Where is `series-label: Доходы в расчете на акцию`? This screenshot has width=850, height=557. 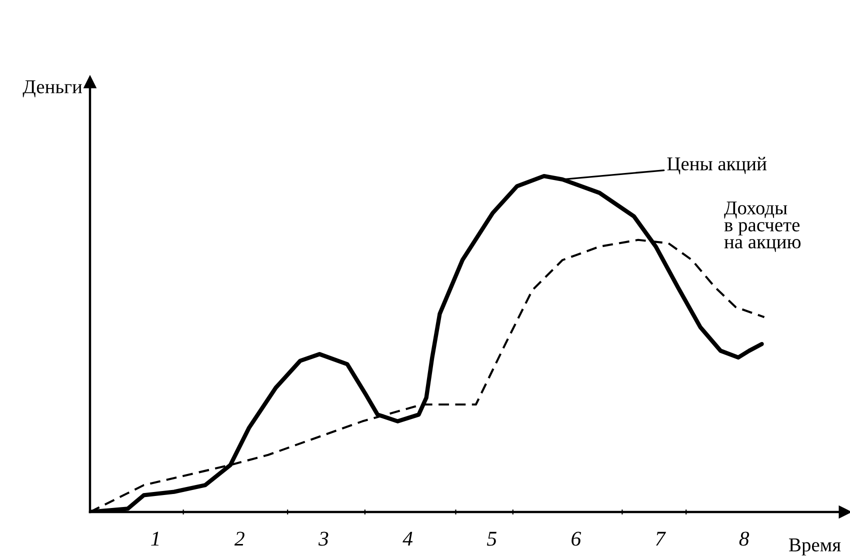
series-label: Доходы в расчете на акцию is located at coordinates (762, 227).